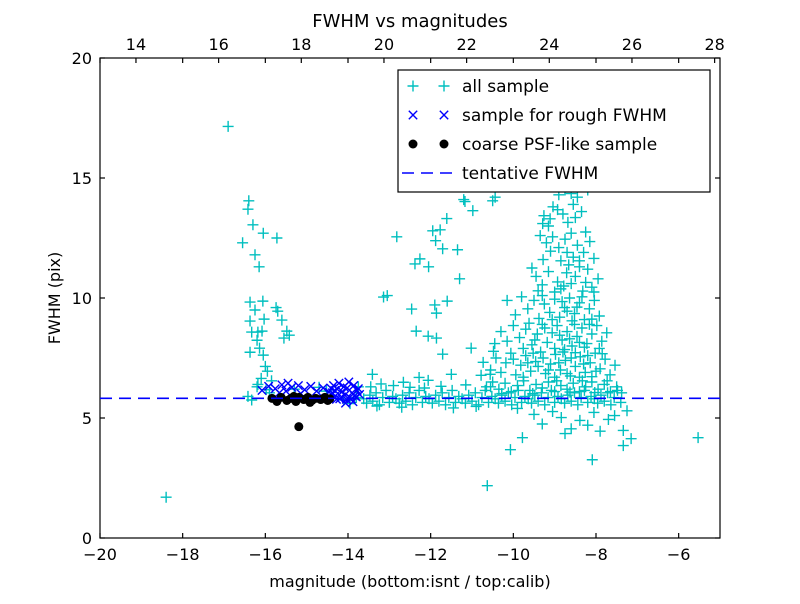 This screenshot has height=604, width=800. What do you see at coordinates (301, 411) in the screenshot?
I see `series-coarse-psf` at bounding box center [301, 411].